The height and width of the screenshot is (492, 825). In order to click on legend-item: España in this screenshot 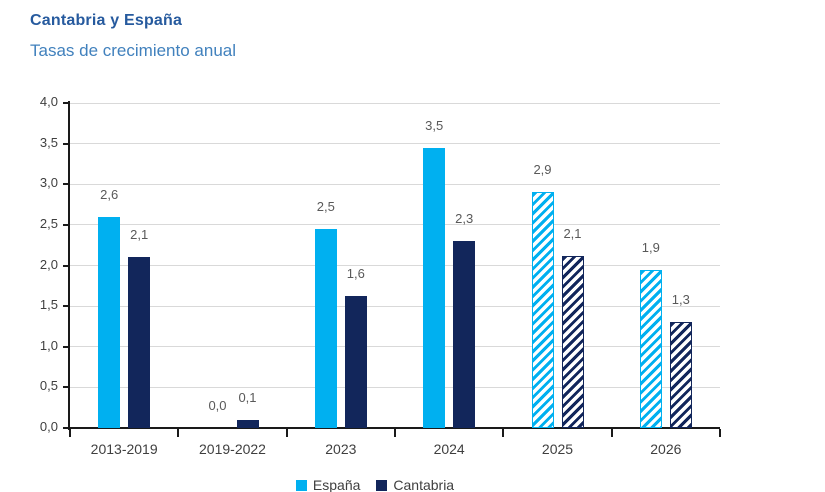, I will do `click(328, 484)`.